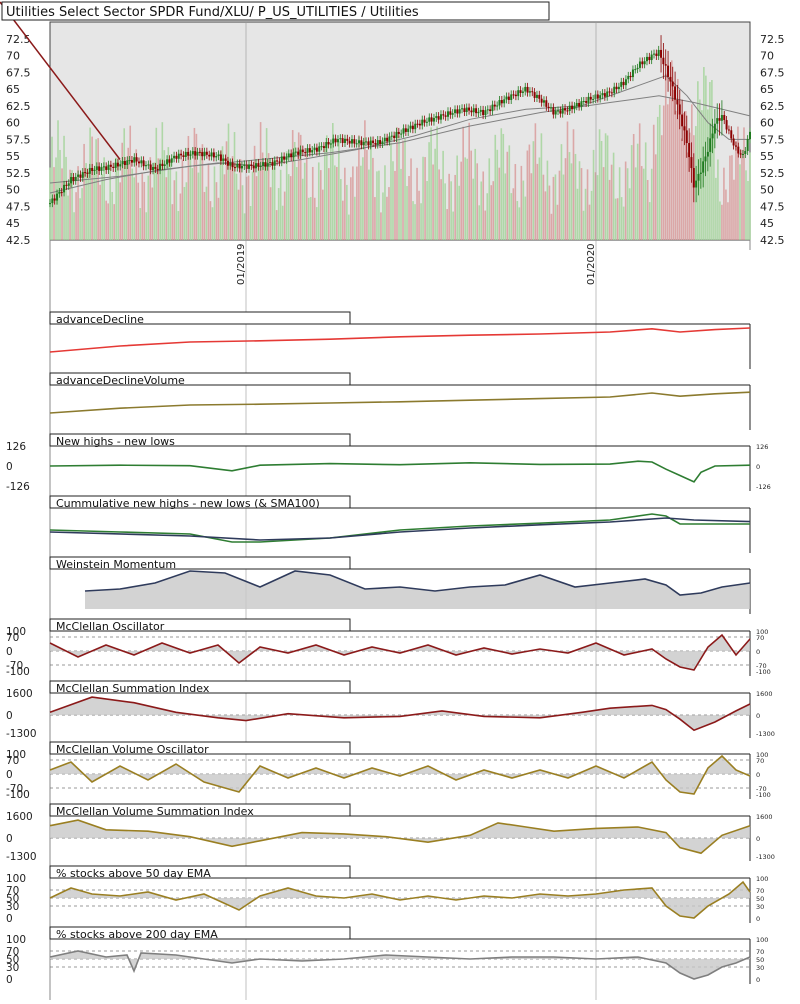 The image size is (800, 1004). Describe the element at coordinates (760, 638) in the screenshot. I see `panel-ytick-right: 70` at that location.